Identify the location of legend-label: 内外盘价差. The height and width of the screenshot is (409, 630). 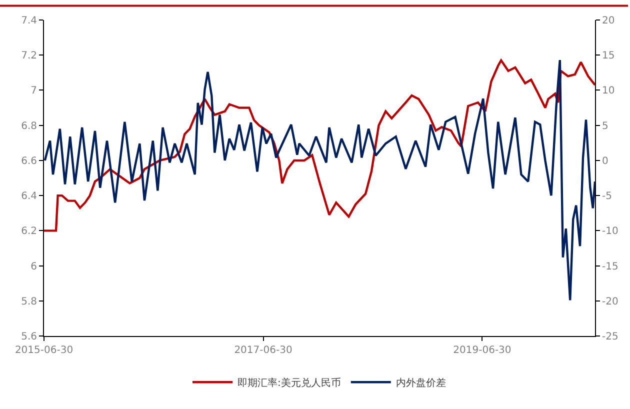
(421, 383).